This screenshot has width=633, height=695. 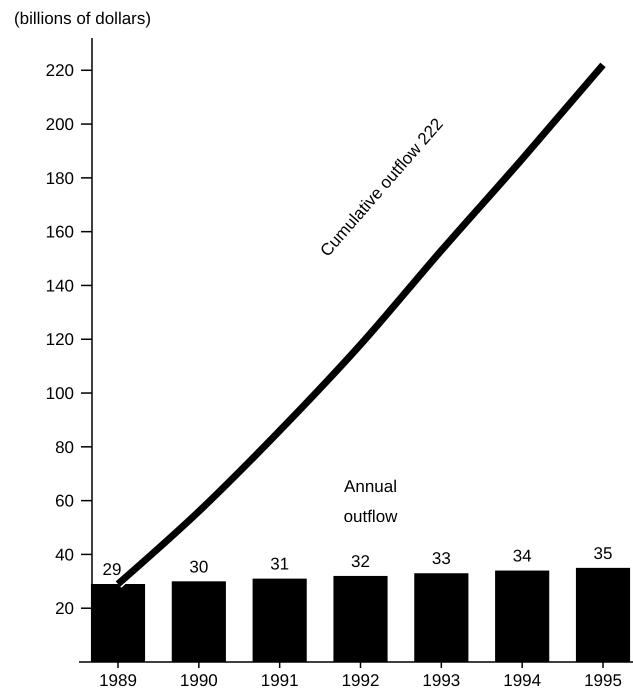 What do you see at coordinates (522, 680) in the screenshot?
I see `x-tick-label: 1994` at bounding box center [522, 680].